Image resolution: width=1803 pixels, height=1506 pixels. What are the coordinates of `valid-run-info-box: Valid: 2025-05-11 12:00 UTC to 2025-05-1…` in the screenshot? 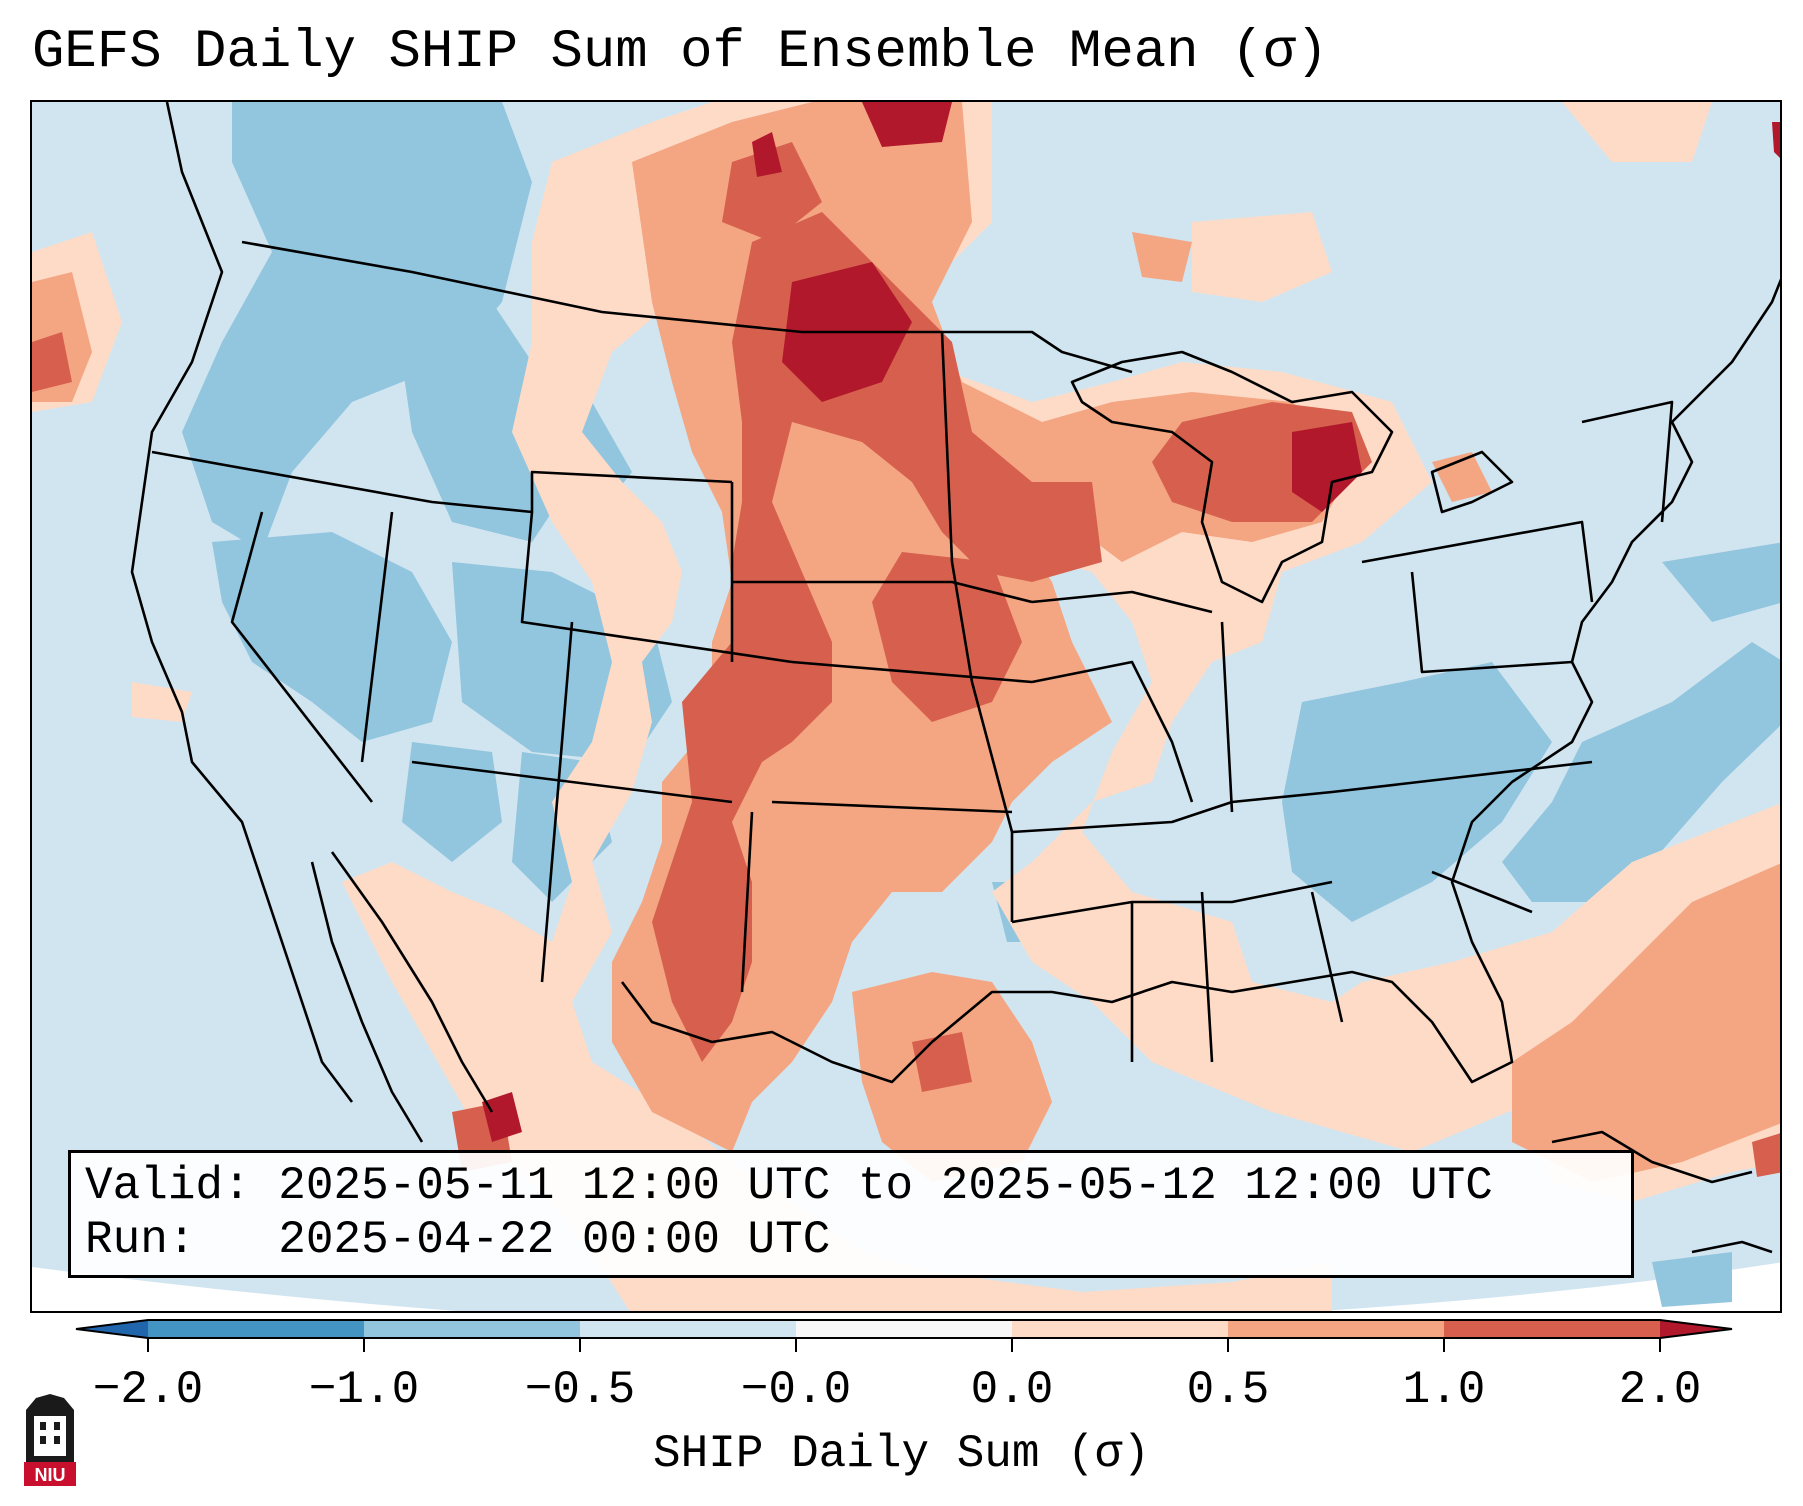 It's located at (851, 1214).